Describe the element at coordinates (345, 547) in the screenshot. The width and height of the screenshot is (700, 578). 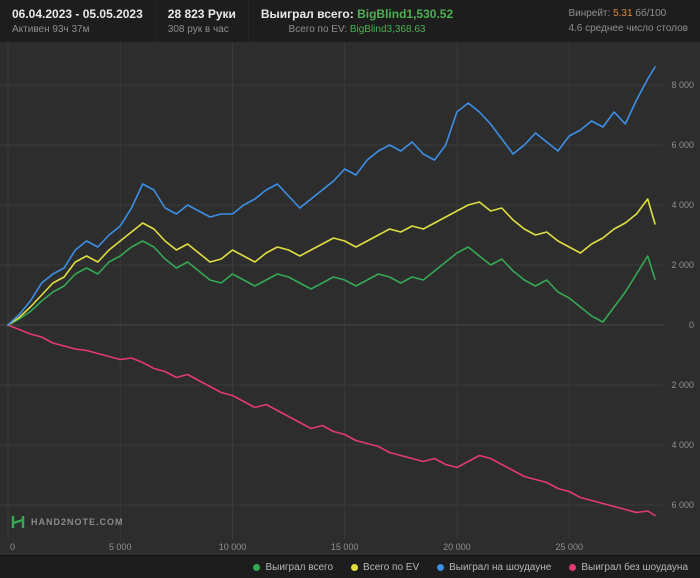
I see `svg-text: 15 000` at that location.